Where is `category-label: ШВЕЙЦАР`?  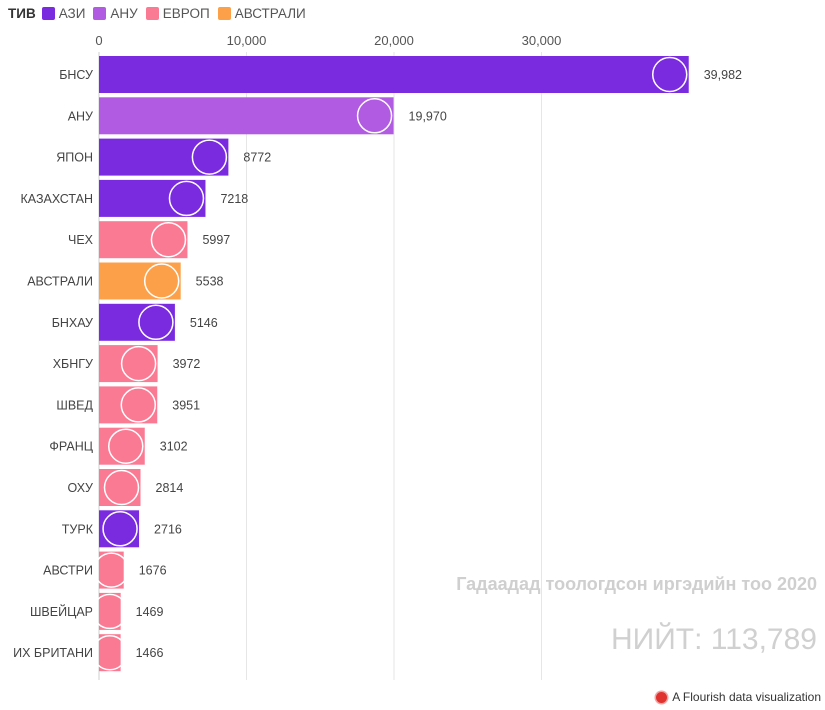 category-label: ШВЕЙЦАР is located at coordinates (61, 611).